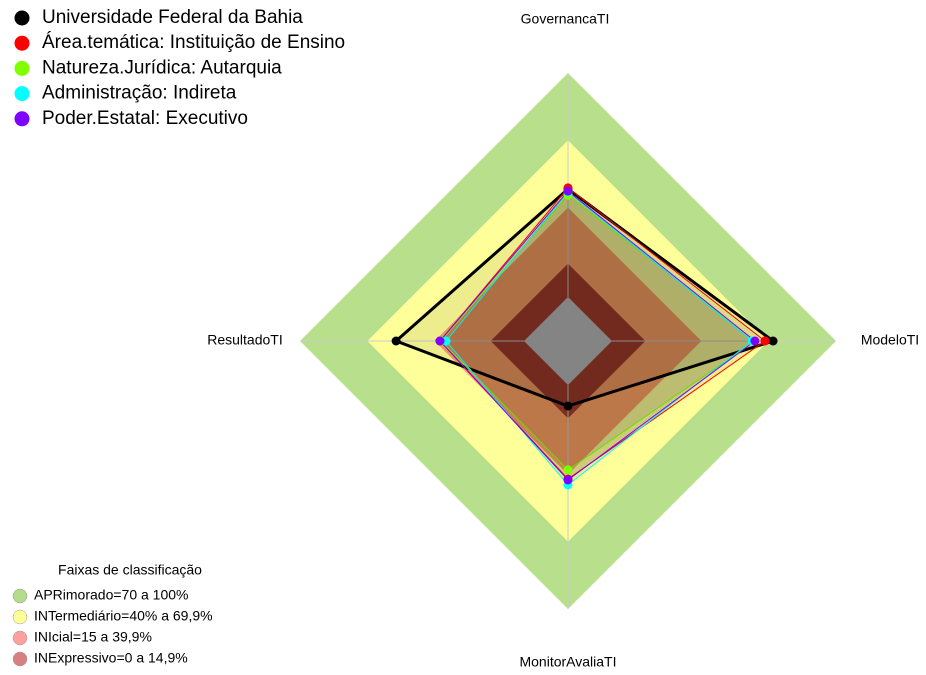  What do you see at coordinates (172, 17) in the screenshot?
I see `legend-label: Universidade Federal da Bahia` at bounding box center [172, 17].